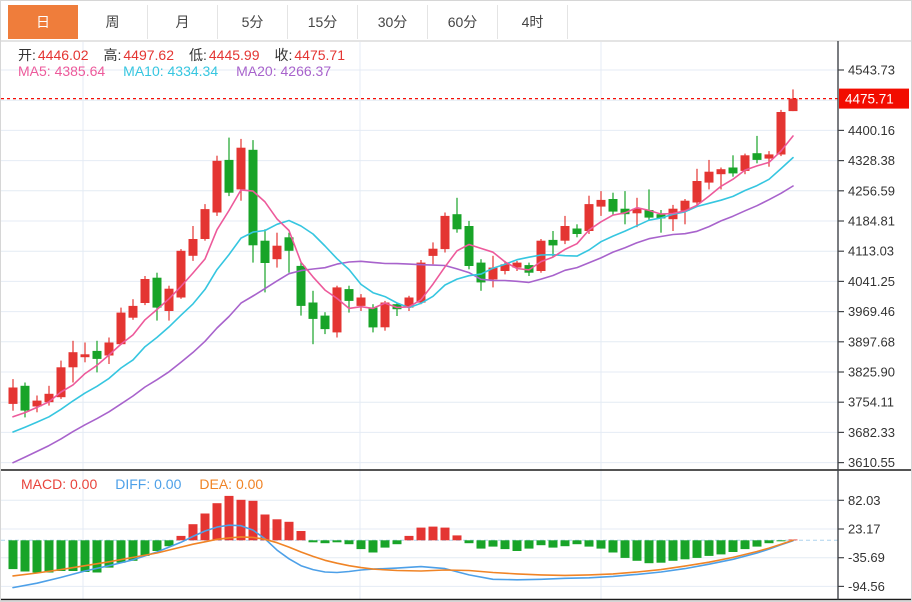 The image size is (912, 602). What do you see at coordinates (403, 556) in the screenshot?
I see `diff-line` at bounding box center [403, 556].